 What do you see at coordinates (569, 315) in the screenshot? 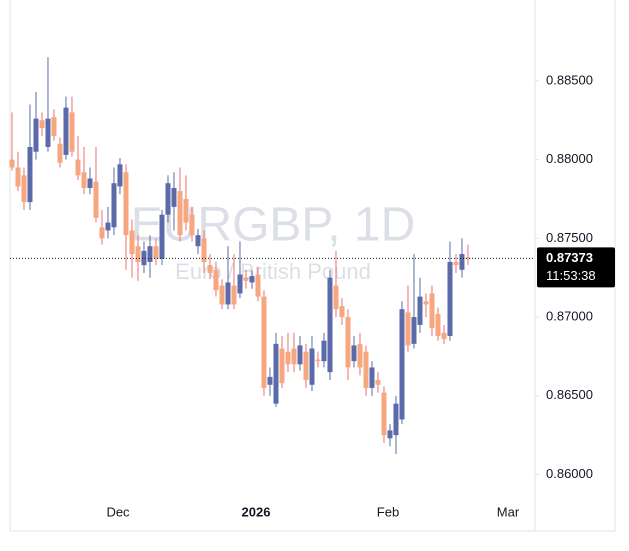
I see `y-tick-label: 0.87000` at bounding box center [569, 315].